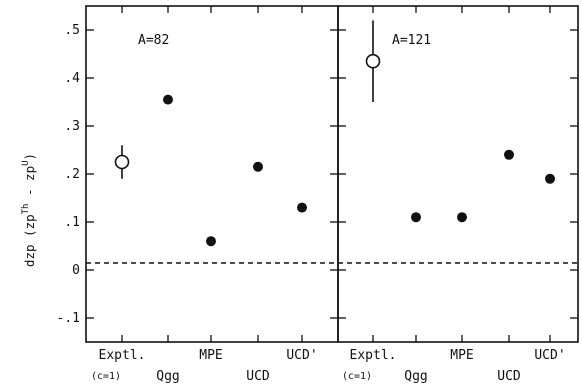  What do you see at coordinates (153, 40) in the screenshot?
I see `panel-a82-label: A=82` at bounding box center [153, 40].